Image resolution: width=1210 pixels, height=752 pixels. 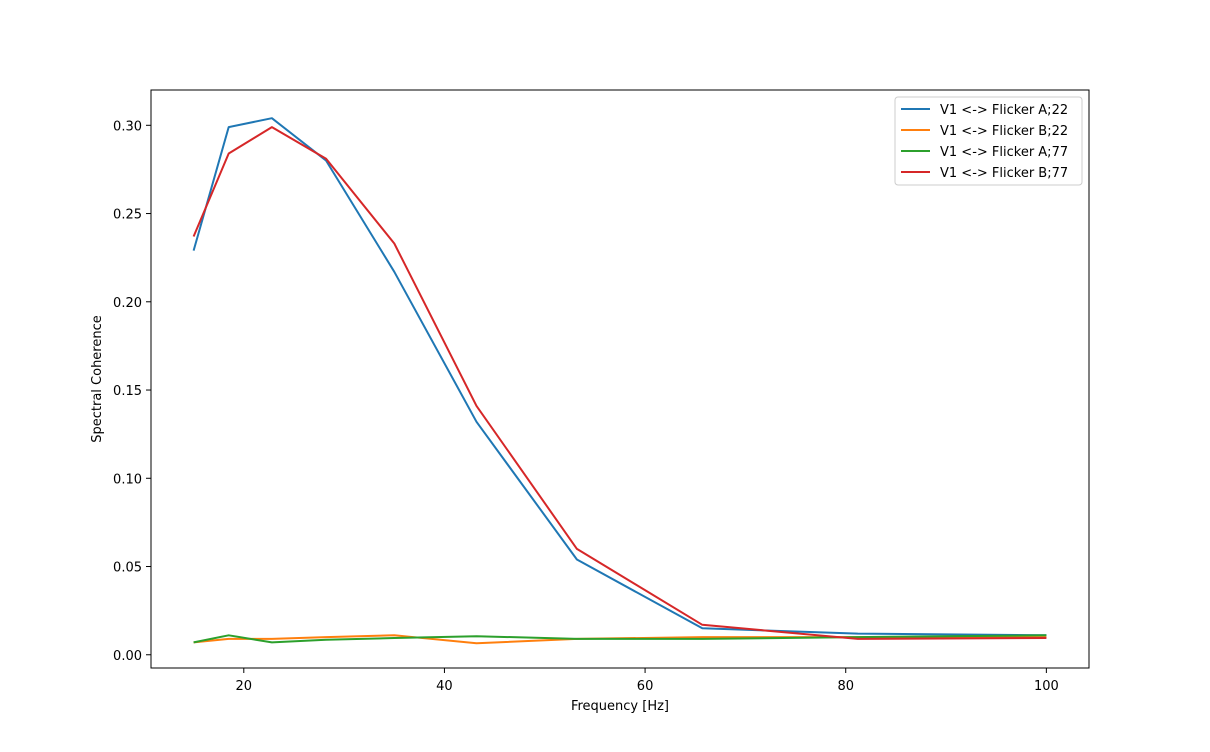 What do you see at coordinates (127, 568) in the screenshot?
I see `y-tick-label: 0.05` at bounding box center [127, 568].